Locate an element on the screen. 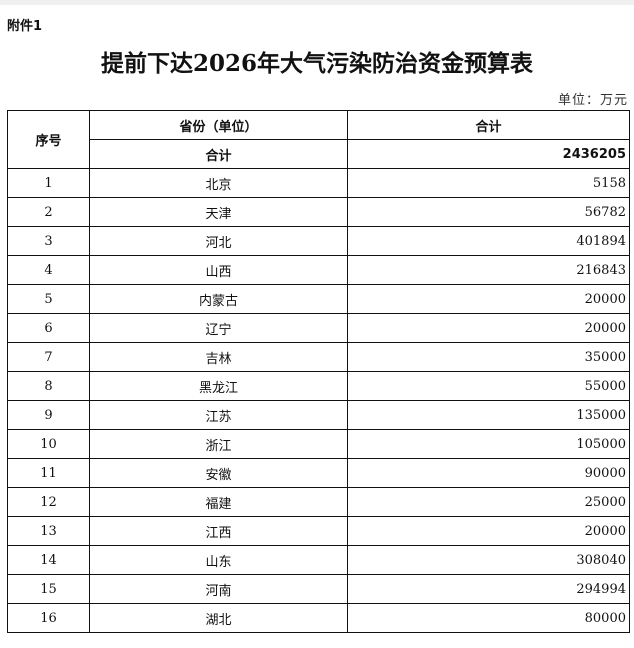 Image resolution: width=634 pixels, height=648 pixels. table-row: 16 湖北 80000 is located at coordinates (318, 618).